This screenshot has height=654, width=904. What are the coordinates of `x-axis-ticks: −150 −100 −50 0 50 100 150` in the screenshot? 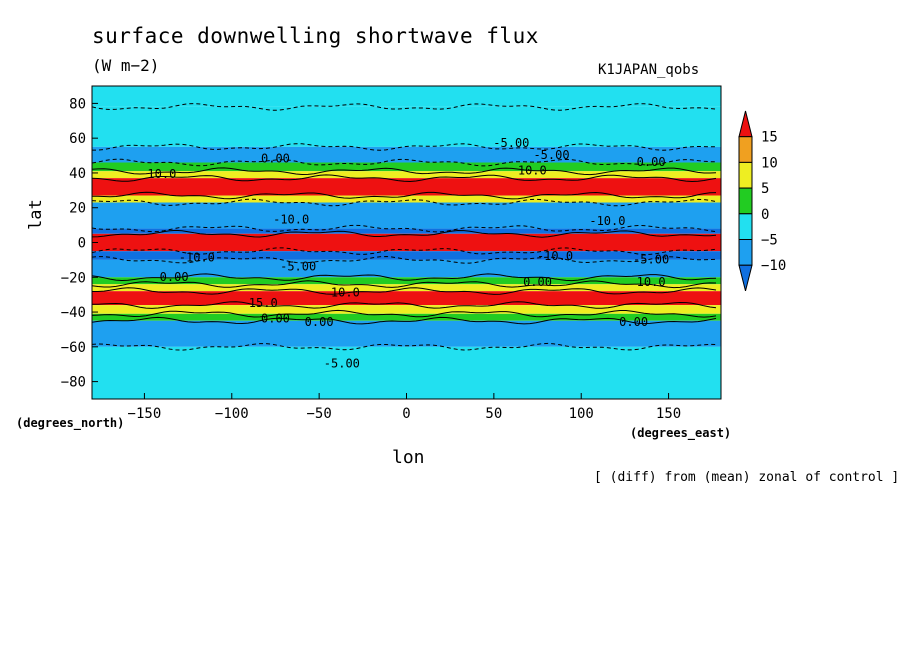 It's located at (404, 407).